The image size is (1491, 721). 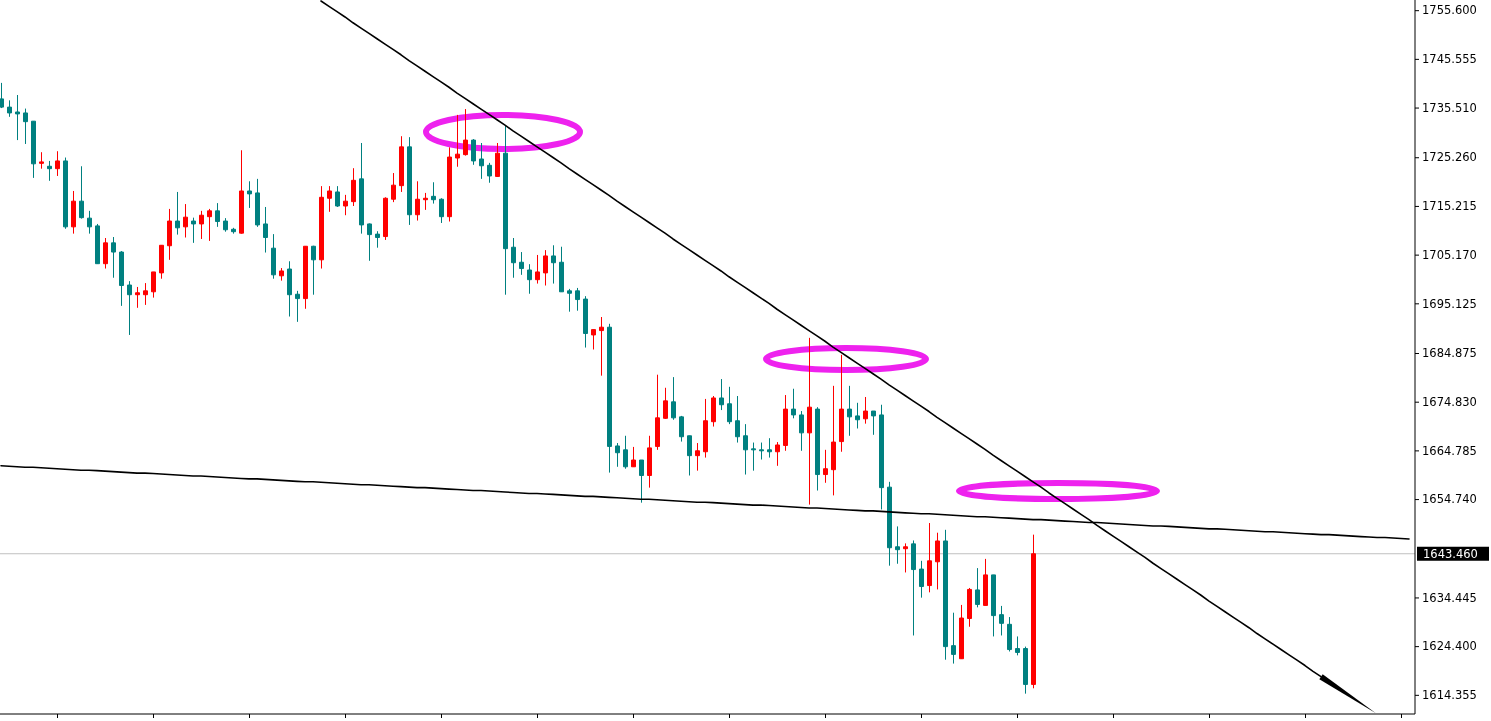 What do you see at coordinates (1449, 499) in the screenshot?
I see `y-tick-label: 1654.740` at bounding box center [1449, 499].